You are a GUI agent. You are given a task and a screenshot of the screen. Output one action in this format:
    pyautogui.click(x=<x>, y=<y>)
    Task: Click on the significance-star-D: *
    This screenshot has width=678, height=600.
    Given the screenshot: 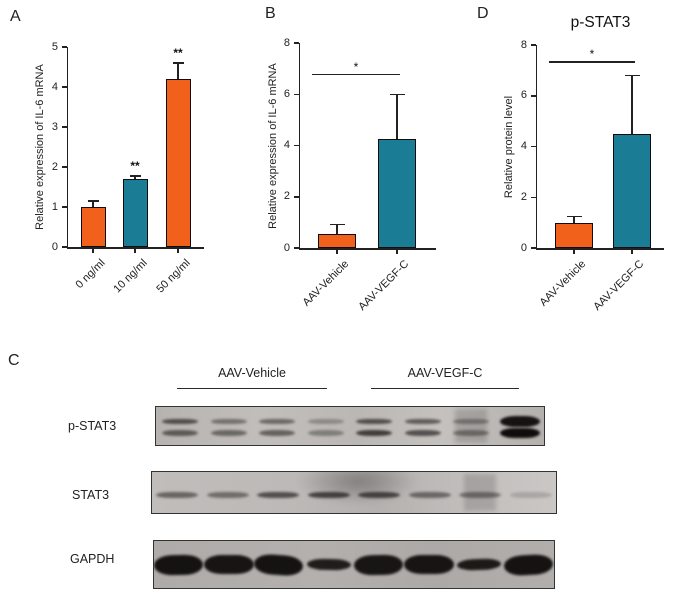 What is the action you would take?
    pyautogui.click(x=592, y=54)
    